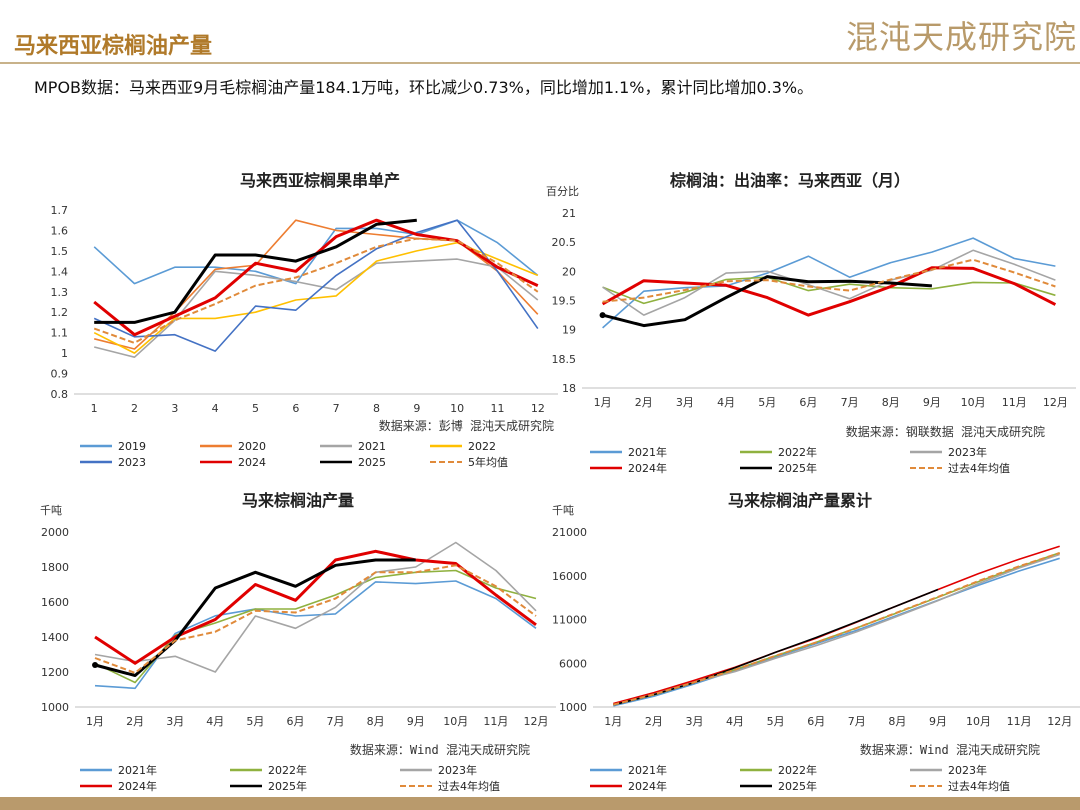  Describe the element at coordinates (298, 500) in the screenshot. I see `chart-title: 马来棕榈油产量` at that location.